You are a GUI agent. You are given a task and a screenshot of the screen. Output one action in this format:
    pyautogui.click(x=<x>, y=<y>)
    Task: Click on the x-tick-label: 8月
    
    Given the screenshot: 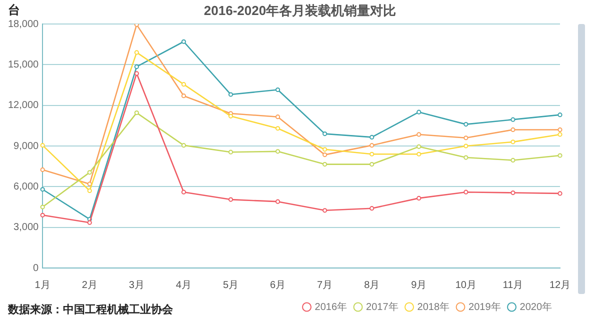 What is the action you would take?
    pyautogui.click(x=372, y=285)
    